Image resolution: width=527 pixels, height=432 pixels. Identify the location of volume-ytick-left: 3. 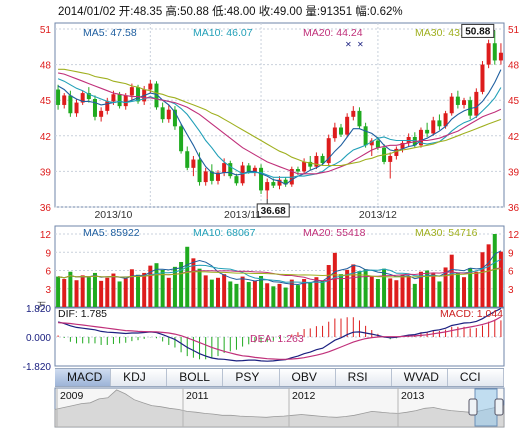
(48, 290).